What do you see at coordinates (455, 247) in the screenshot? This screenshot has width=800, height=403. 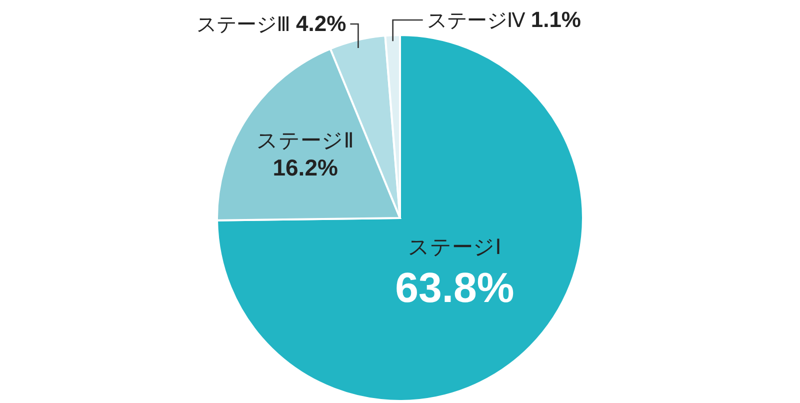 I see `slice-label: ステージⅠ` at bounding box center [455, 247].